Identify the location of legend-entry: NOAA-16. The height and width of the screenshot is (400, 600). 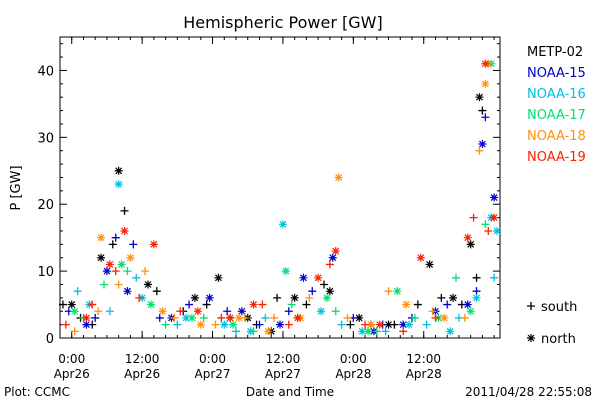
(556, 94).